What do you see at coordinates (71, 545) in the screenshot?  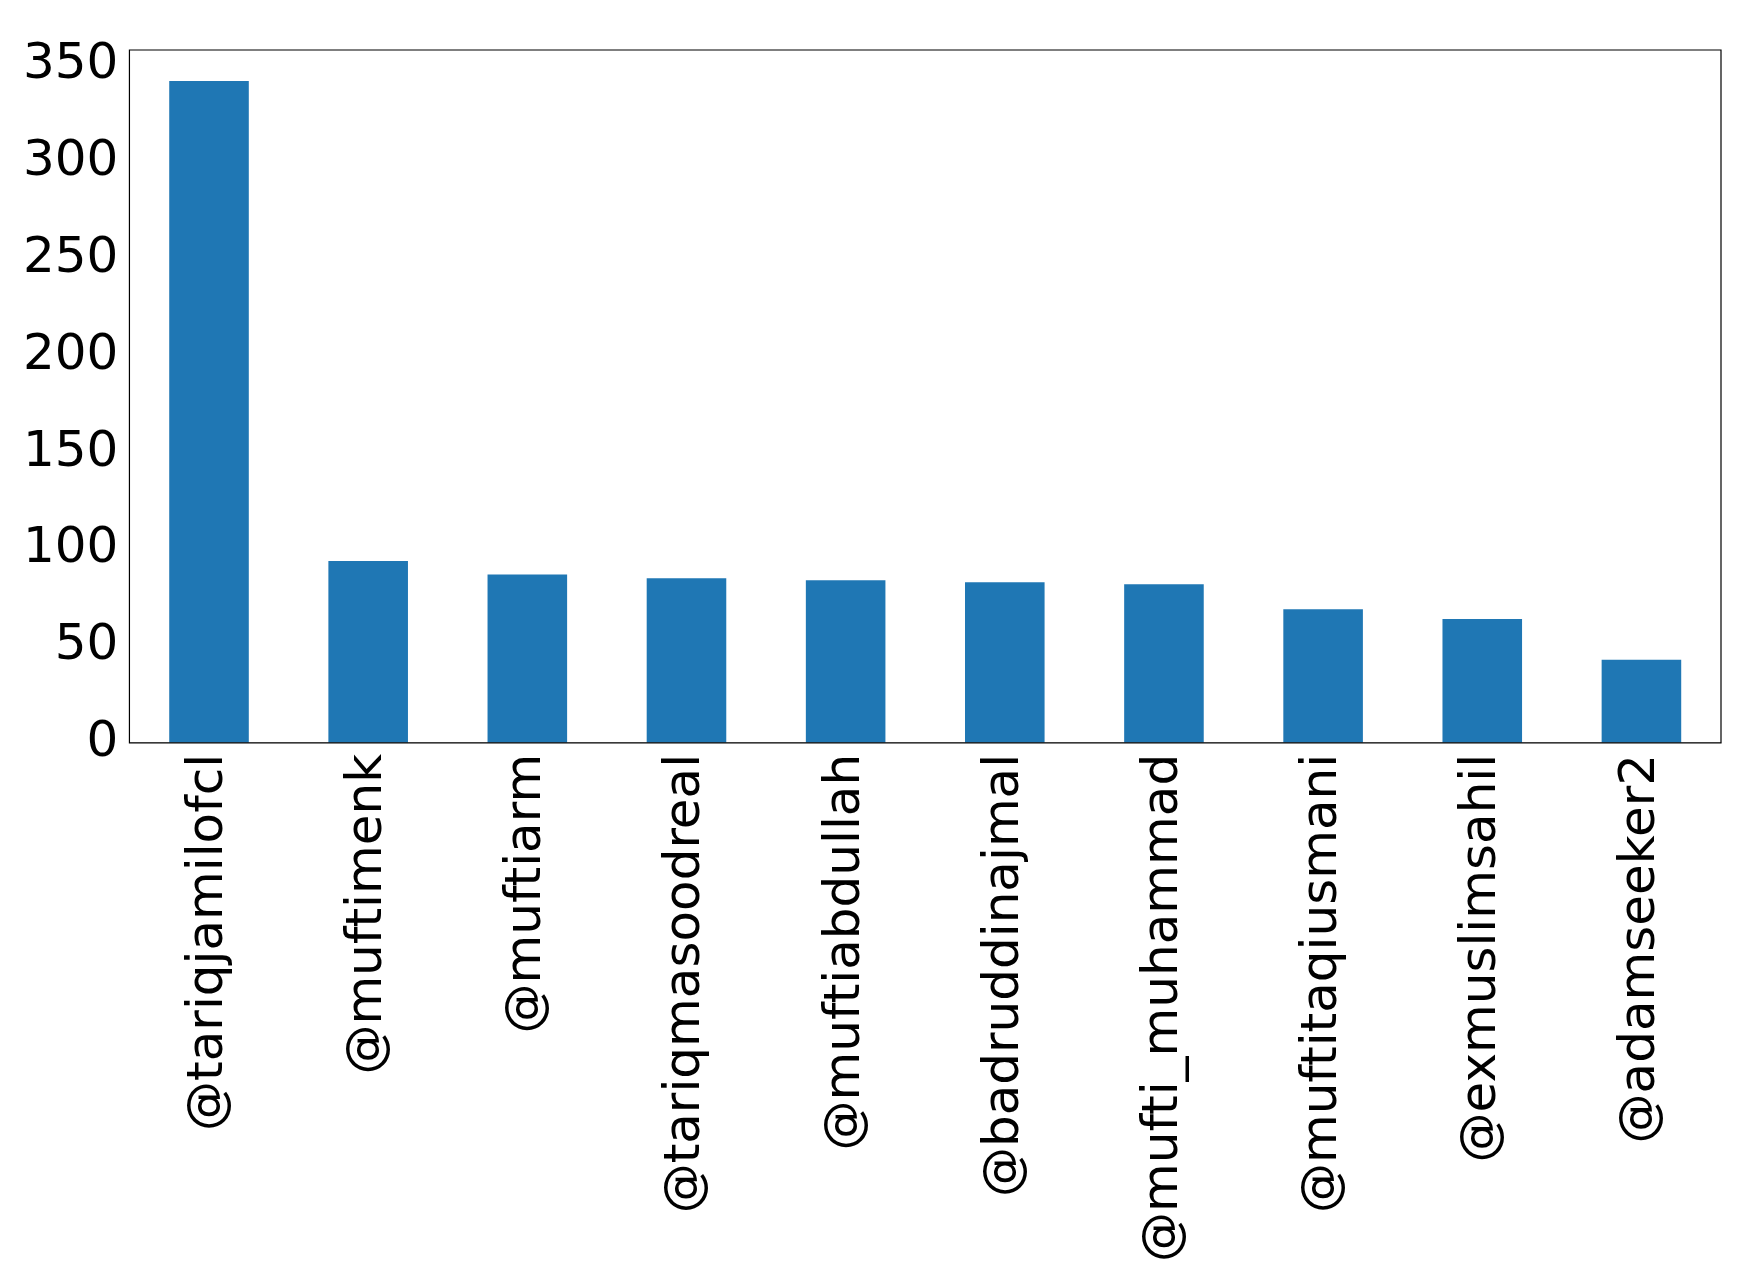 I see `y-tick-label: 100` at bounding box center [71, 545].